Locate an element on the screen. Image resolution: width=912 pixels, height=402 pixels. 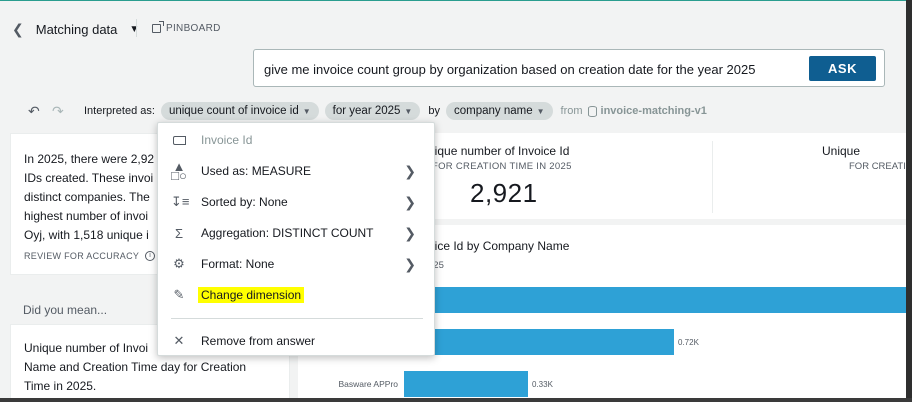
kpi-subtitle-2: FOR CREATI is located at coordinates (877, 166).